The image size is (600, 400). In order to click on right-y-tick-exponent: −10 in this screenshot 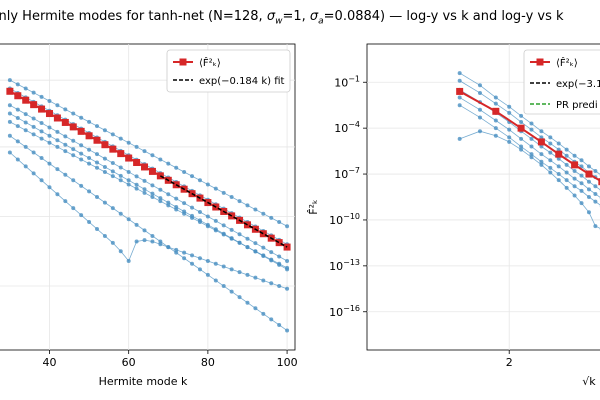, I will do `click(351, 216)`.